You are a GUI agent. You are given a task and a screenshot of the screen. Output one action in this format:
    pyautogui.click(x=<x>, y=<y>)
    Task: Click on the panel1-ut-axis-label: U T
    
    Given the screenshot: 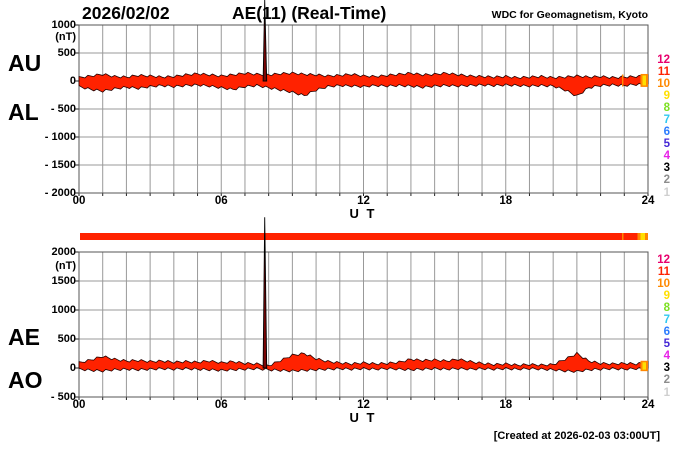 What is the action you would take?
    pyautogui.click(x=363, y=213)
    